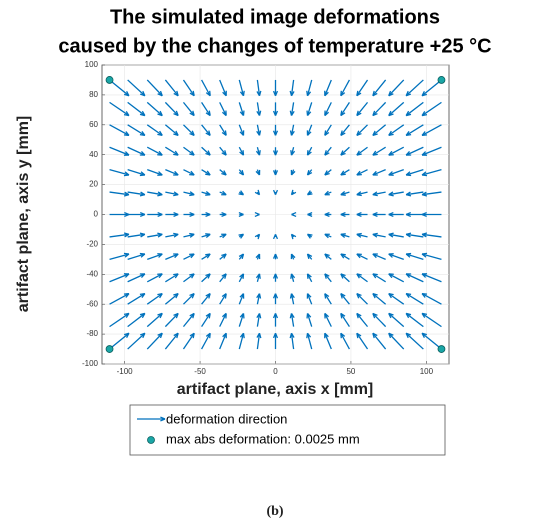 This screenshot has width=550, height=528. Describe the element at coordinates (93, 124) in the screenshot. I see `y-tick-label: 60` at that location.